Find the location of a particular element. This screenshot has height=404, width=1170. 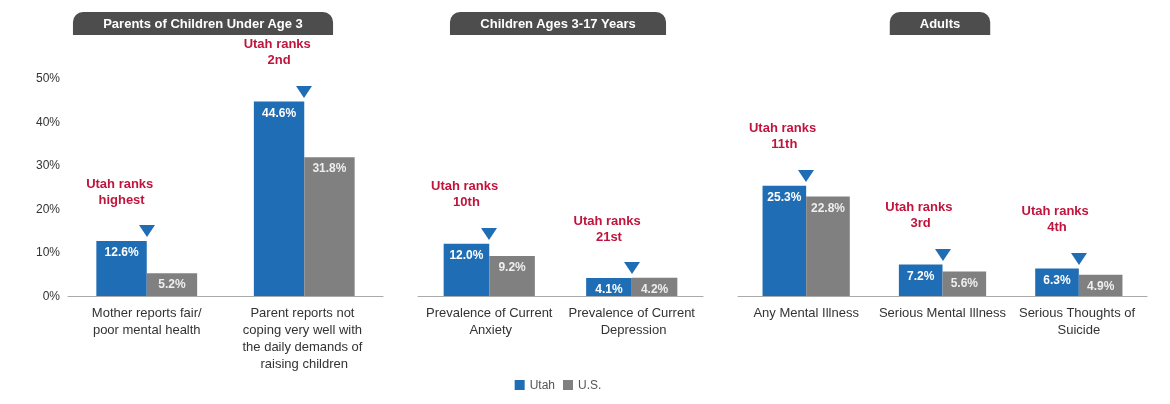

annotation: Utah ranks 21st is located at coordinates (609, 228).